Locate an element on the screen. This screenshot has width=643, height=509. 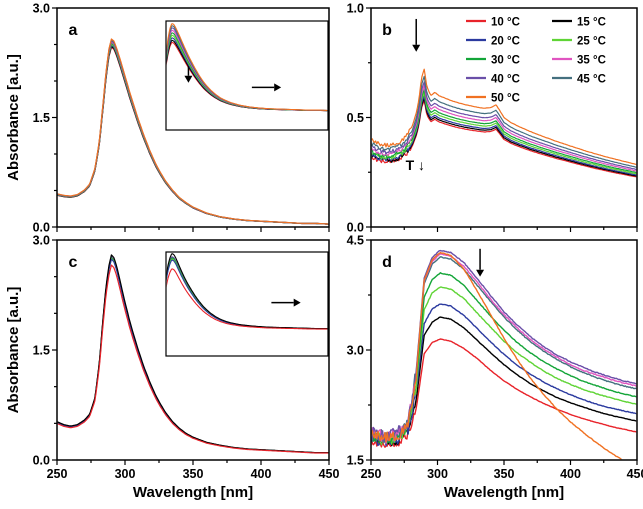
series-line-b-25C is located at coordinates (504, 133).